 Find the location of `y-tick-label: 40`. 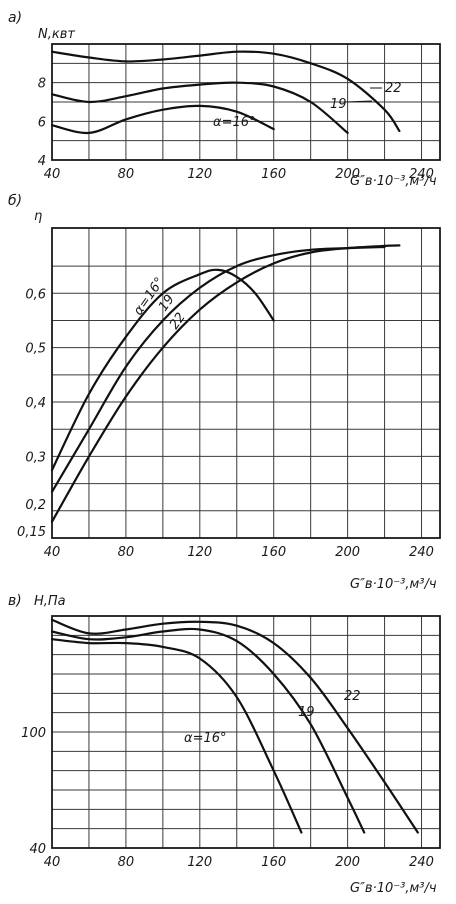

y-tick-label: 40 is located at coordinates (37, 849).